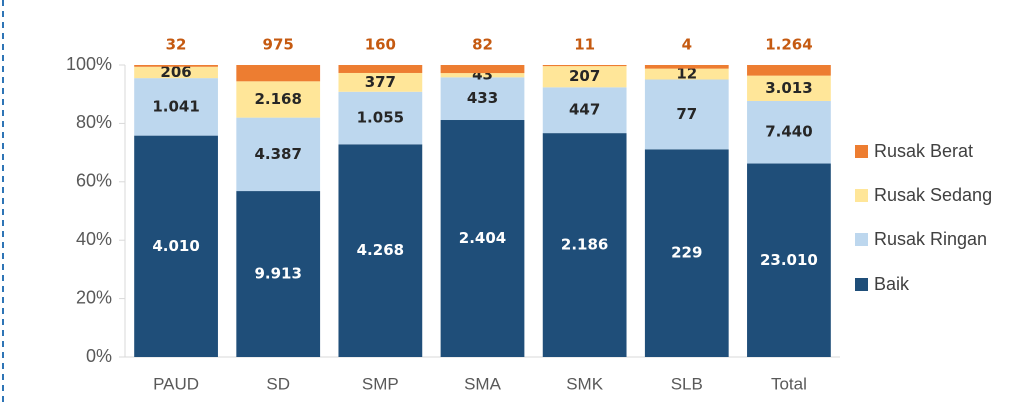 Image resolution: width=1027 pixels, height=405 pixels. Describe the element at coordinates (789, 383) in the screenshot. I see `x-tick-label: Total` at that location.